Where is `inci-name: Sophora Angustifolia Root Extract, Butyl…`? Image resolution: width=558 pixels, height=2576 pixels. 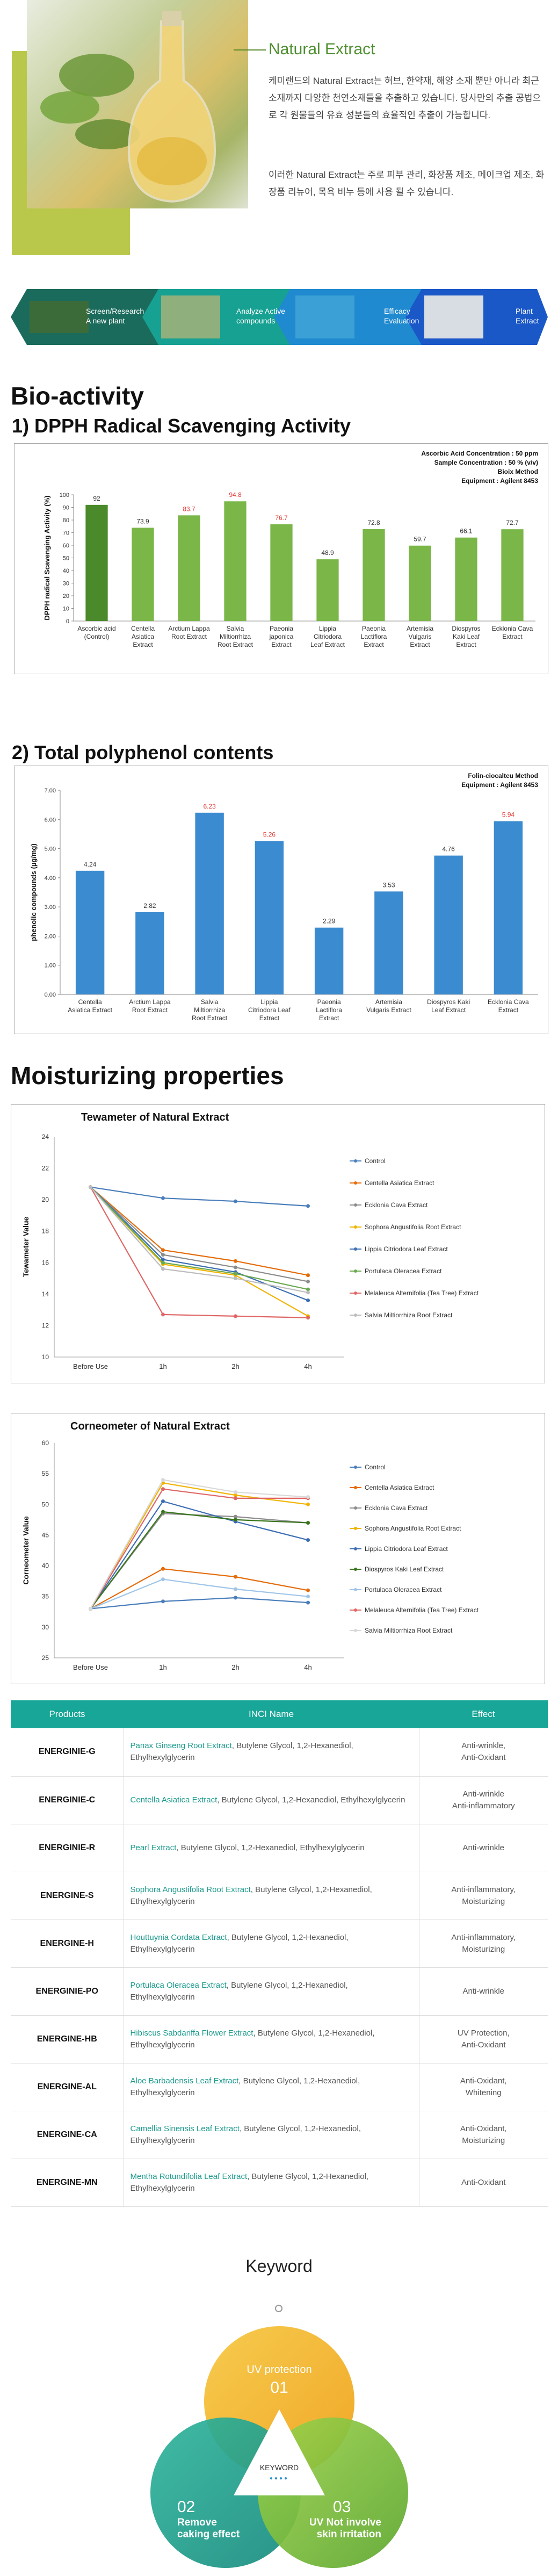
inci-name: Sophora Angustifolia Root Extract, Butyl… is located at coordinates (271, 1896).